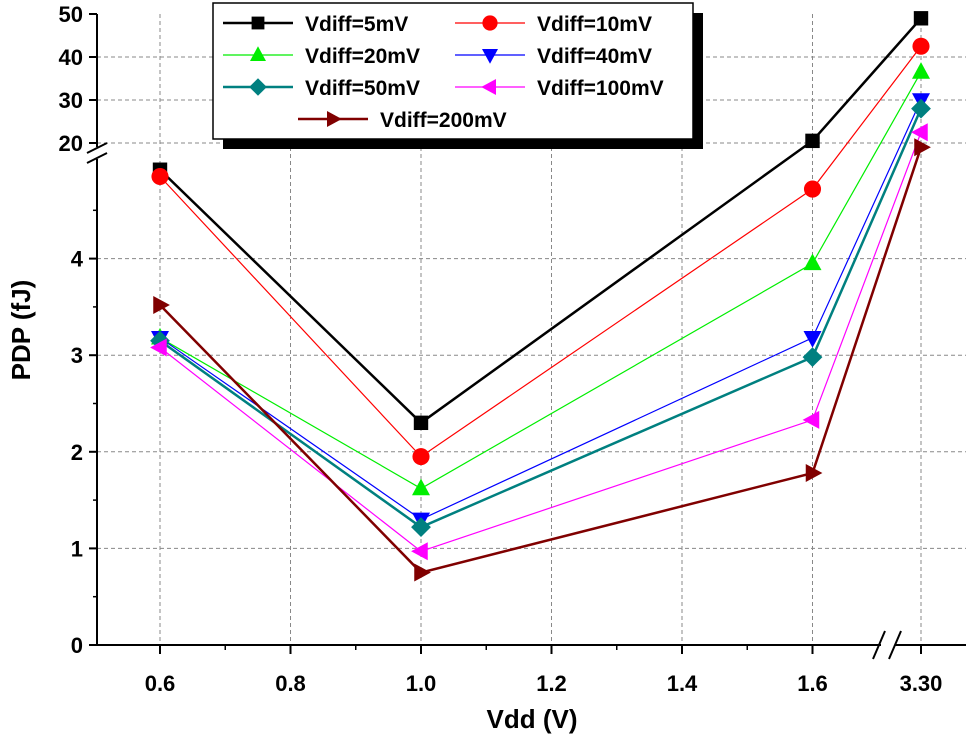  Describe the element at coordinates (77, 355) in the screenshot. I see `y-tick-label: 3` at that location.